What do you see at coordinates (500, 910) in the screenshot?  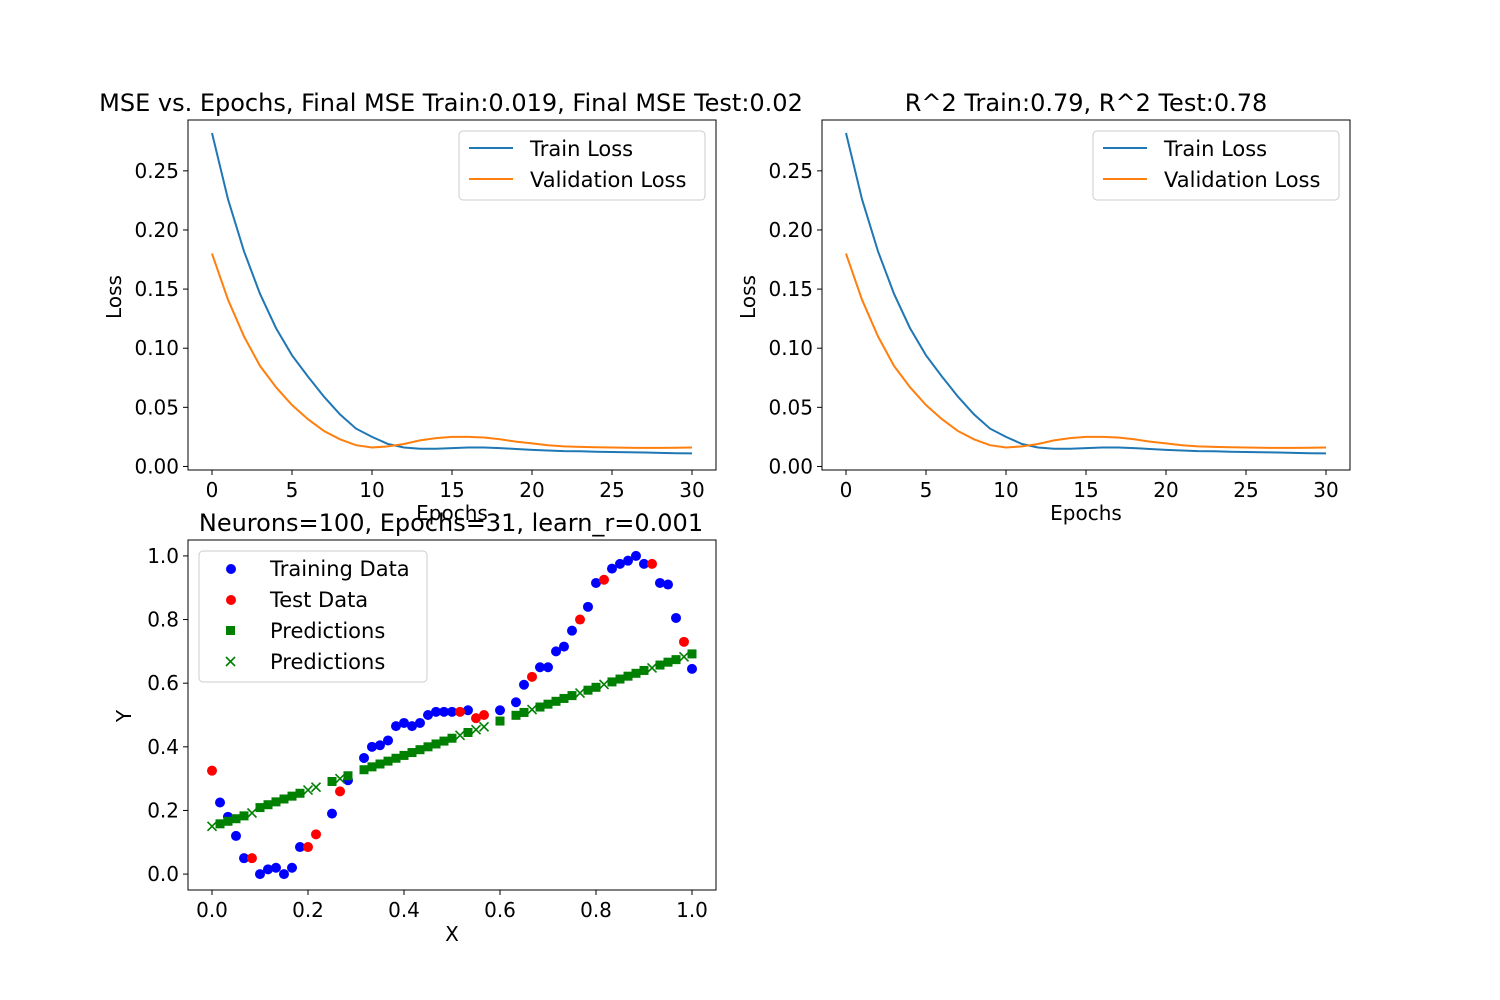 I see `x-tick-label: 0.6` at bounding box center [500, 910].